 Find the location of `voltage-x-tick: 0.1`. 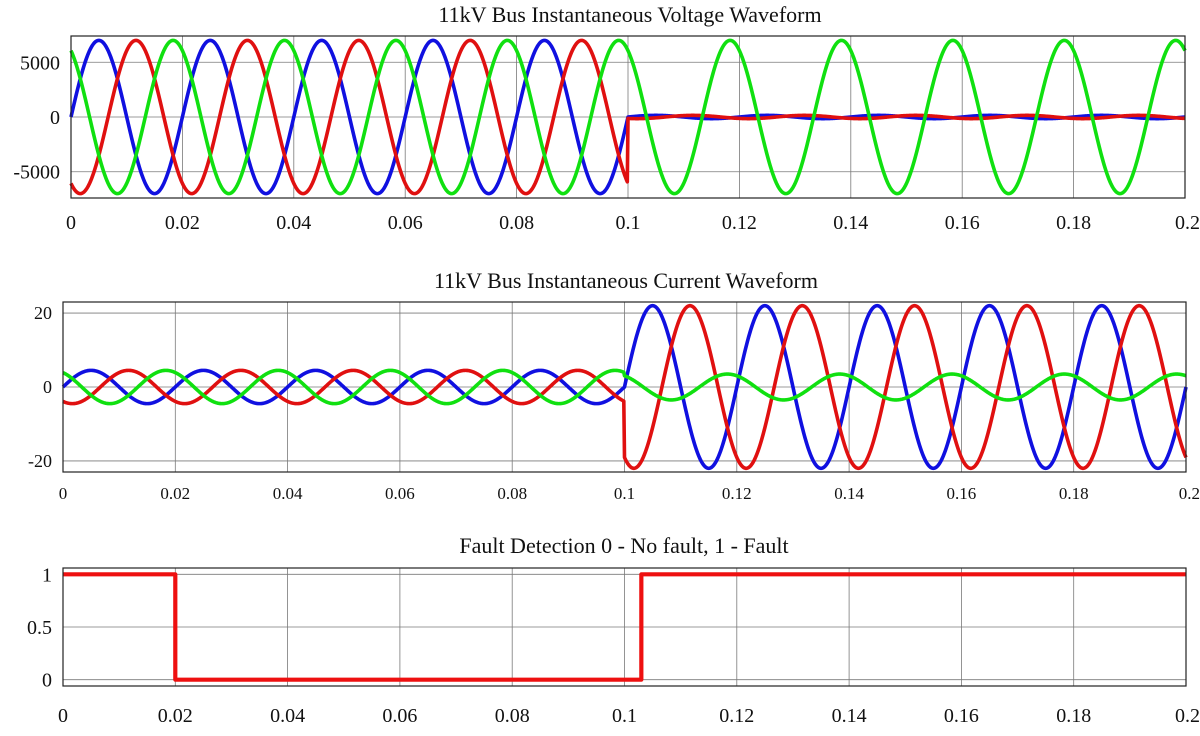

voltage-x-tick: 0.1 is located at coordinates (628, 223).